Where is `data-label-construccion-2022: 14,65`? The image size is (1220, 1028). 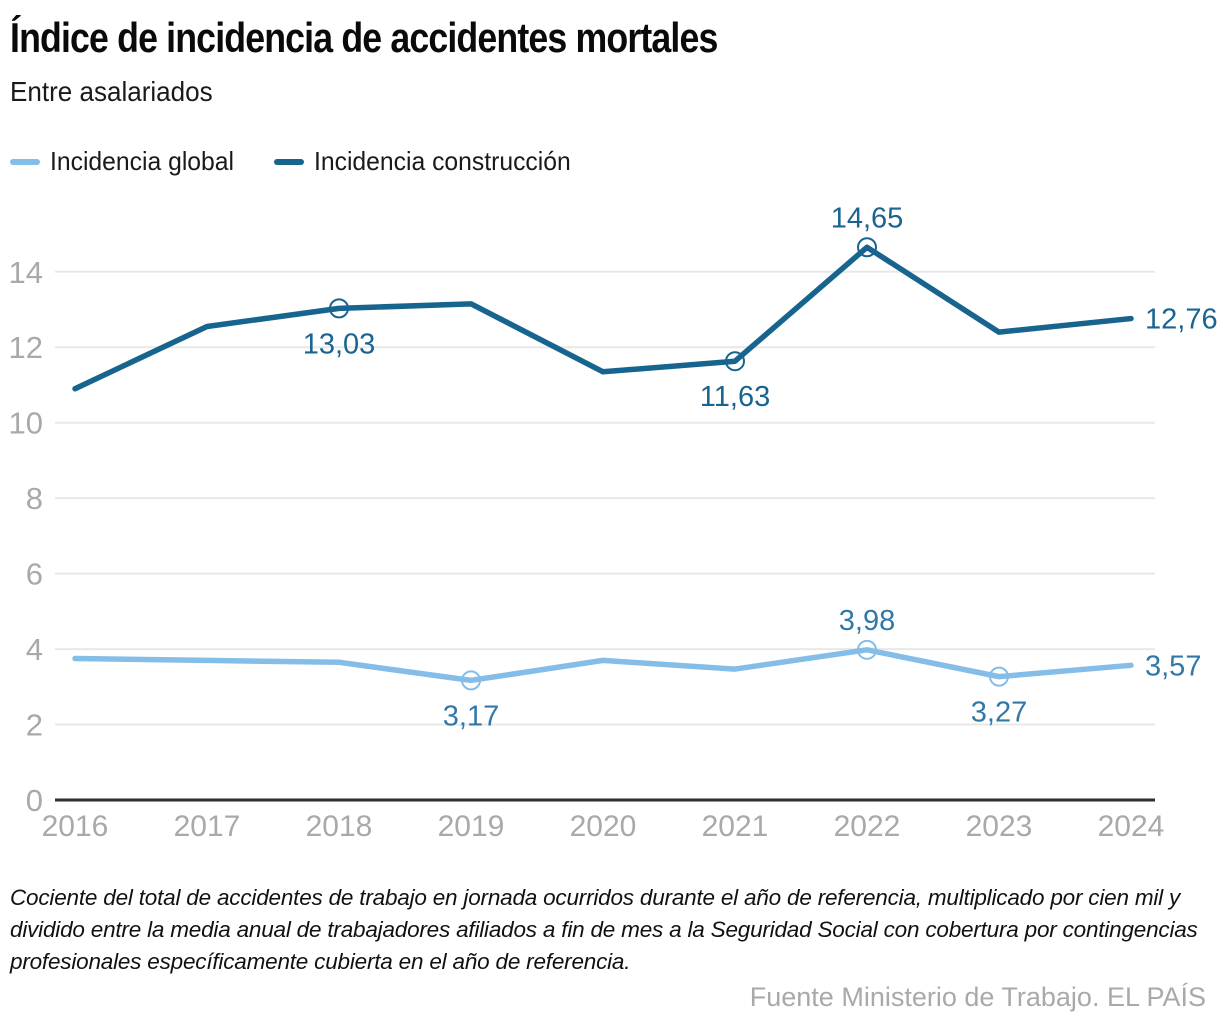
data-label-construccion-2022: 14,65 is located at coordinates (867, 218).